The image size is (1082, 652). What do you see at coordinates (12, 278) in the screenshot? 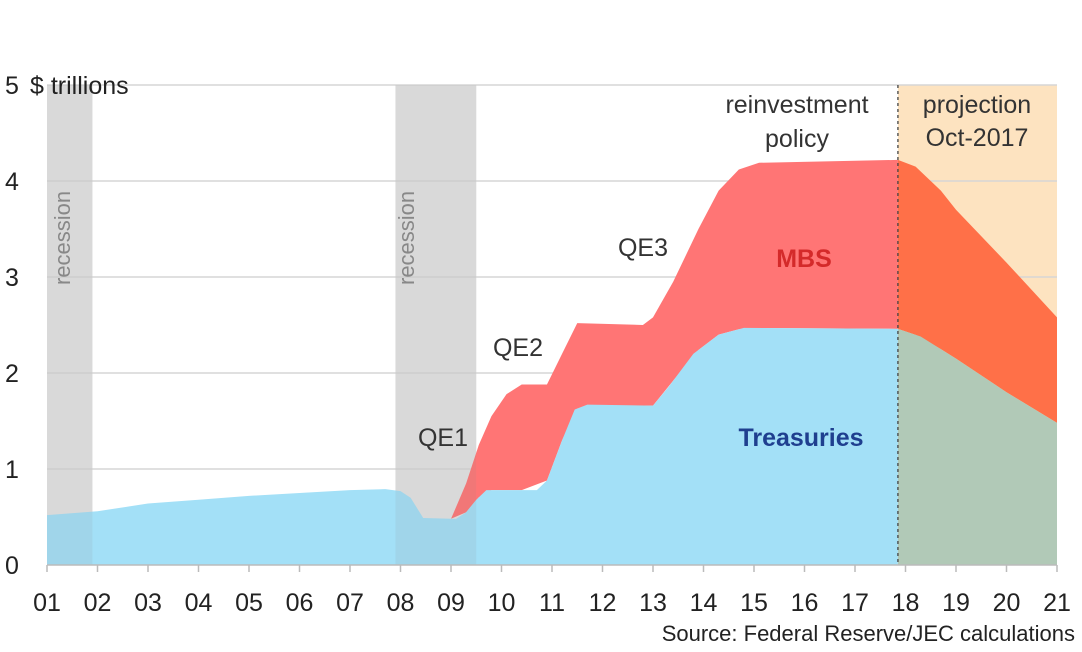
I see `y-tick-label: 3` at bounding box center [12, 278].